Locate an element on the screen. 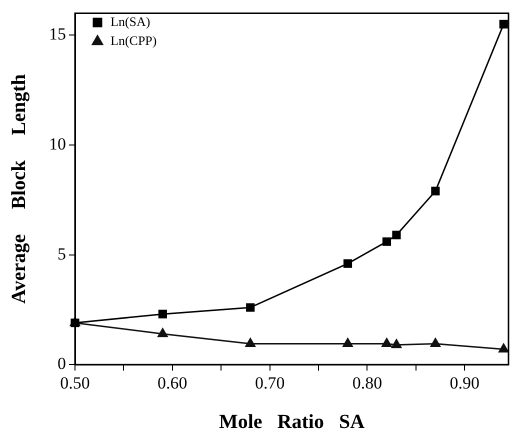 Image resolution: width=515 pixels, height=443 pixels. legend-label: Ln(CPP) is located at coordinates (133, 40).